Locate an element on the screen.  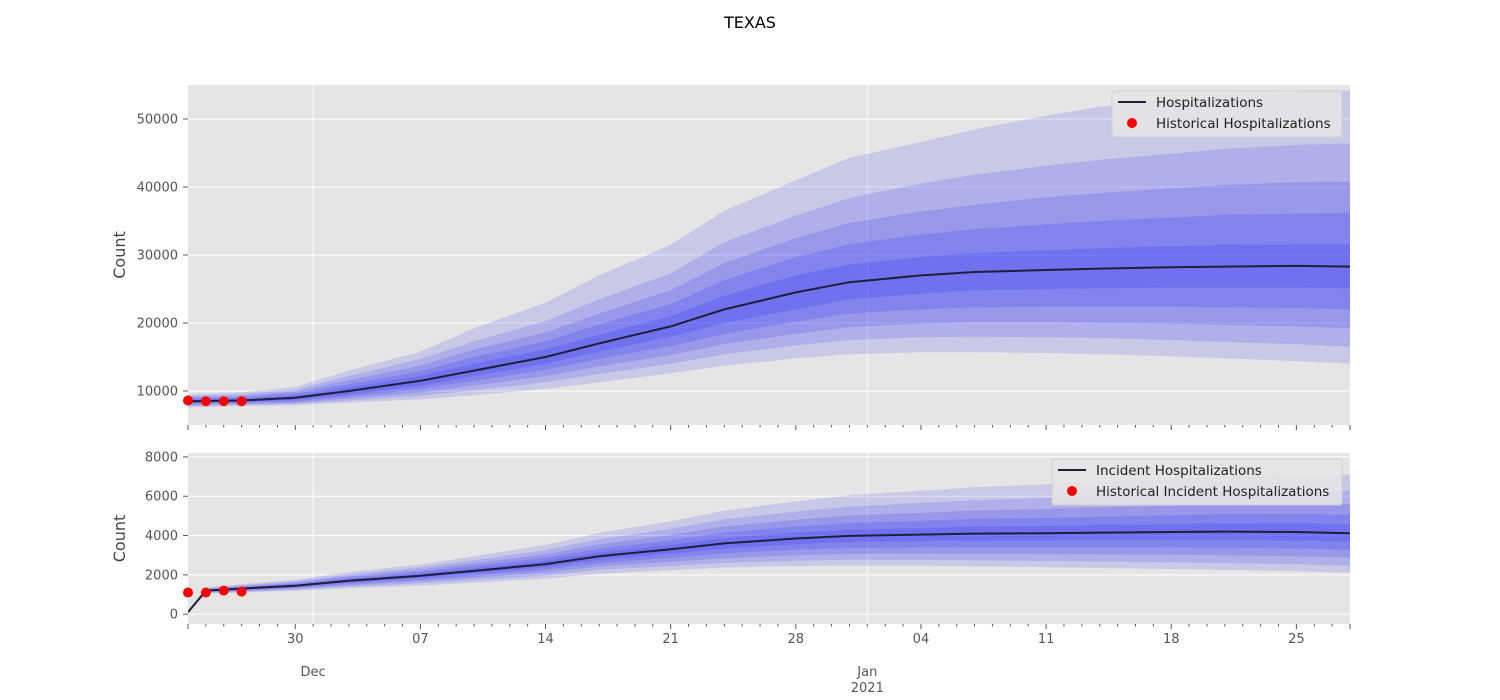
figure-title: TEXAS is located at coordinates (749, 22).